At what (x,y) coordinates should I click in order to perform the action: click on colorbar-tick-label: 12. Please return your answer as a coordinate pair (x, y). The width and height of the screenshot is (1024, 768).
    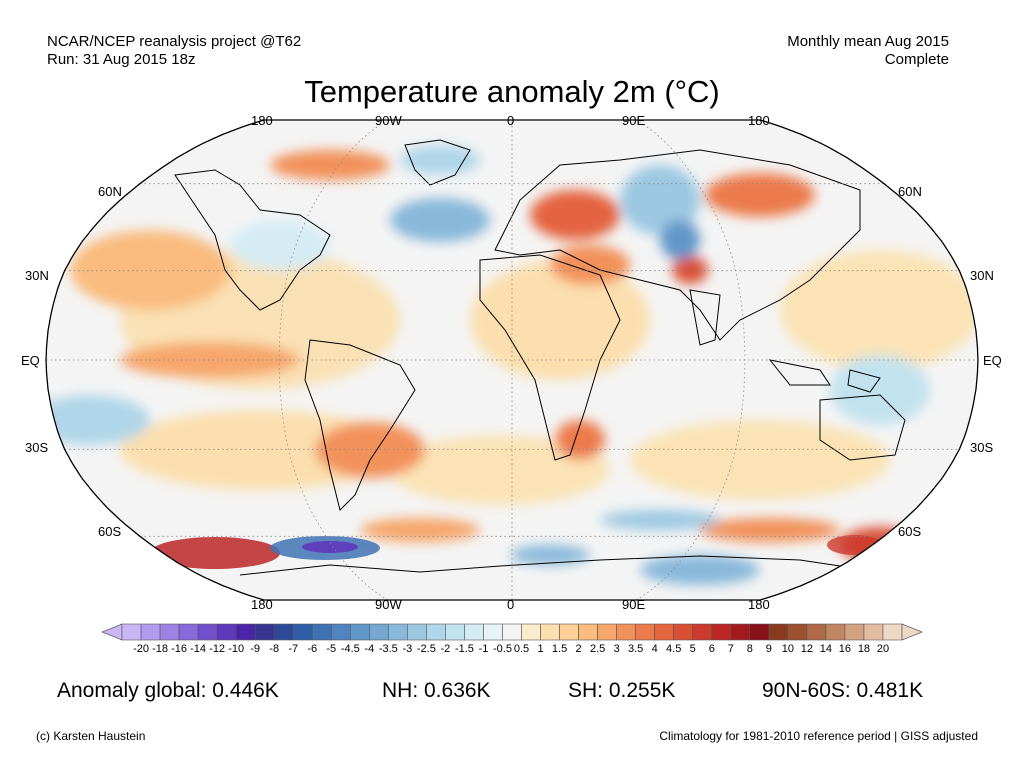
    Looking at the image, I should click on (806, 649).